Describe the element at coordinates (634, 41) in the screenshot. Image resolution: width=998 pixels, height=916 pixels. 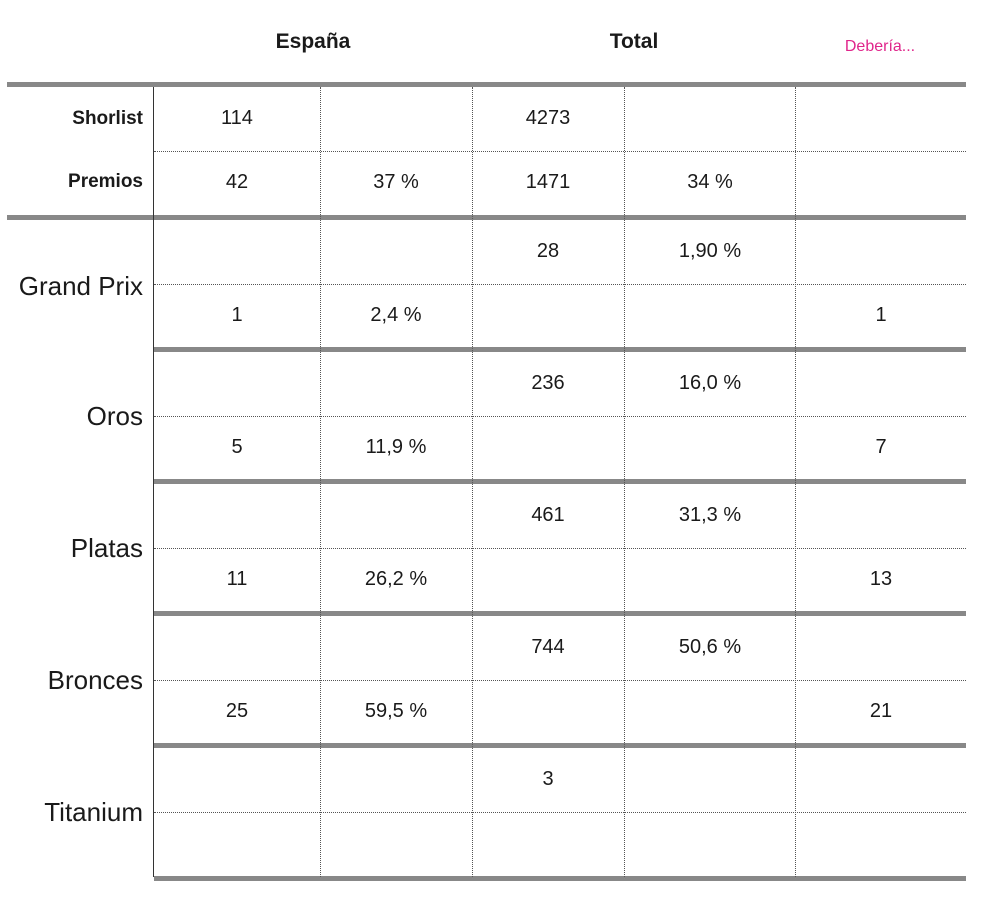
I see `header-total: Total` at that location.